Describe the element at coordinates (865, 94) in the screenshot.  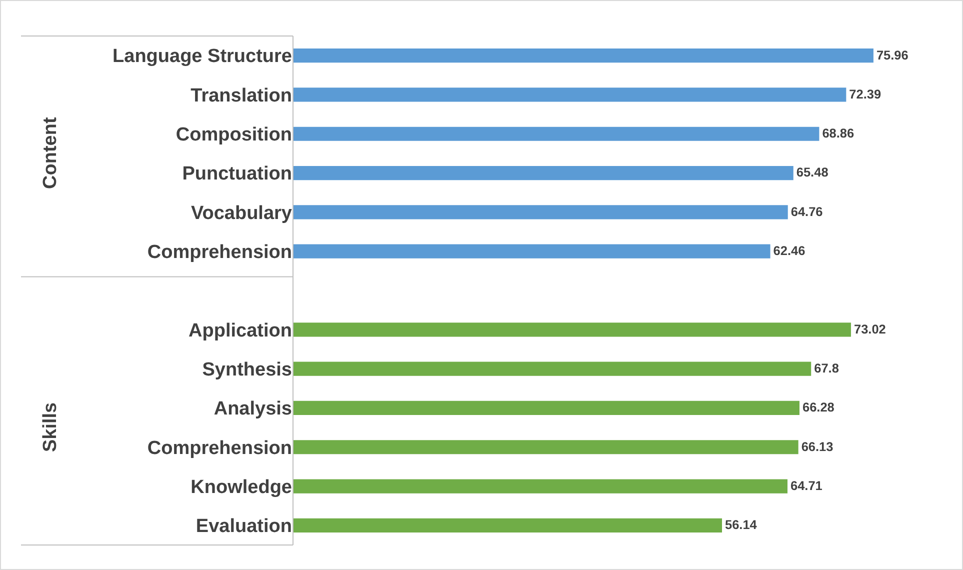
I see `data-label: 72.39` at that location.